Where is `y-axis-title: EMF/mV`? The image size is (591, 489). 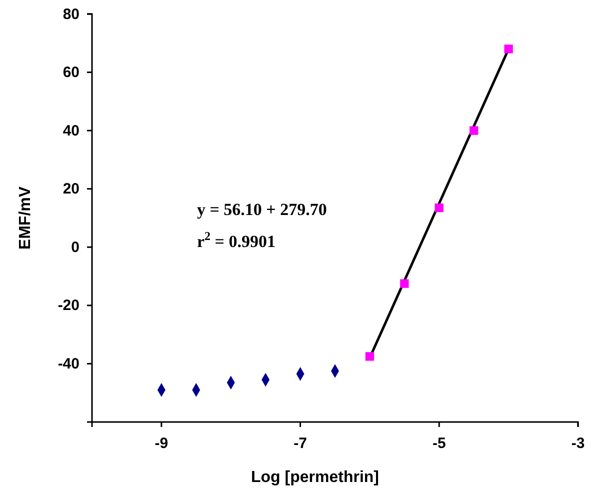 y-axis-title: EMF/mV is located at coordinates (25, 218).